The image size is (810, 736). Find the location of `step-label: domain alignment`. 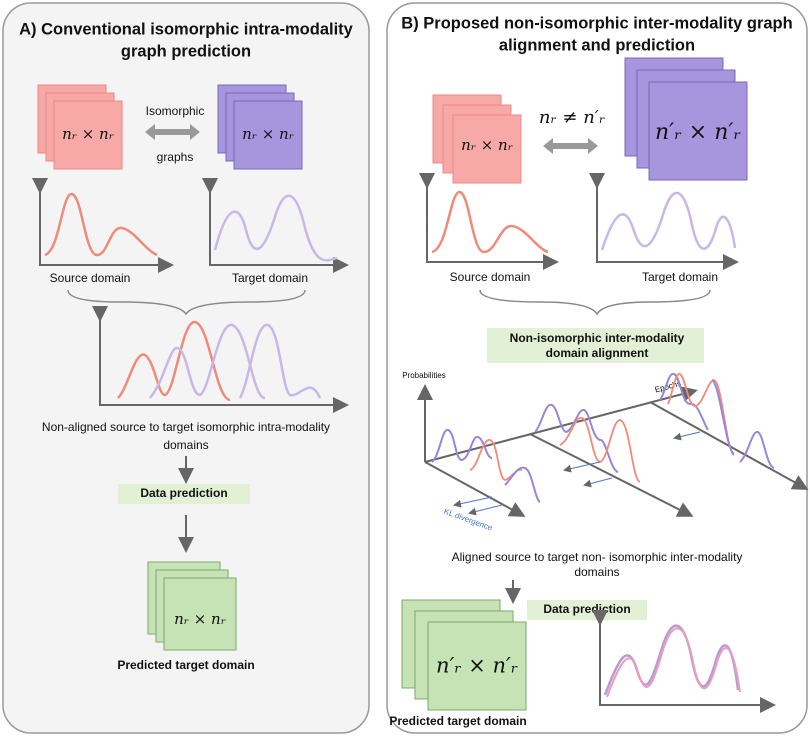

step-label: domain alignment is located at coordinates (597, 353).